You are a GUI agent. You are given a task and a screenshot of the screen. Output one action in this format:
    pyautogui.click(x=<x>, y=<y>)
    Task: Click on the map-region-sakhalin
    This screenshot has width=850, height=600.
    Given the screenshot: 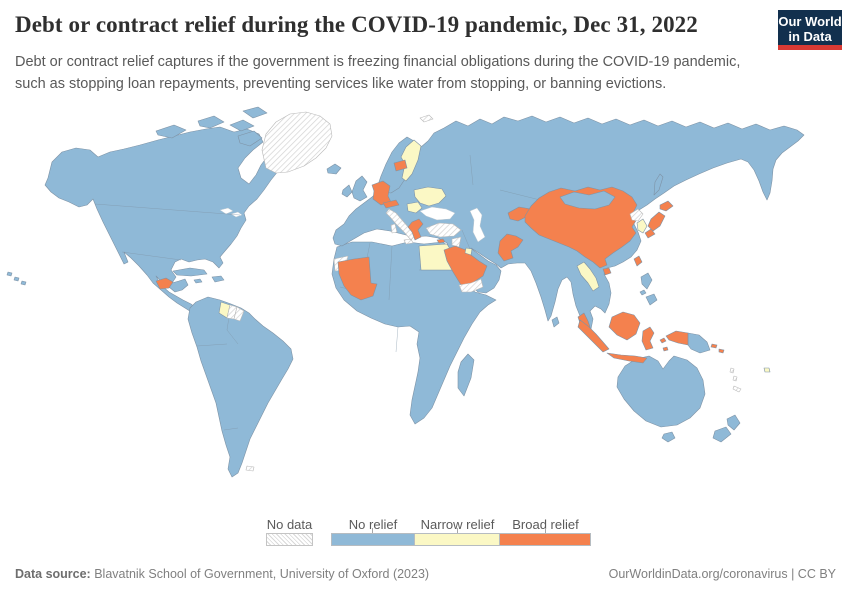 What is the action you would take?
    pyautogui.click(x=658, y=184)
    